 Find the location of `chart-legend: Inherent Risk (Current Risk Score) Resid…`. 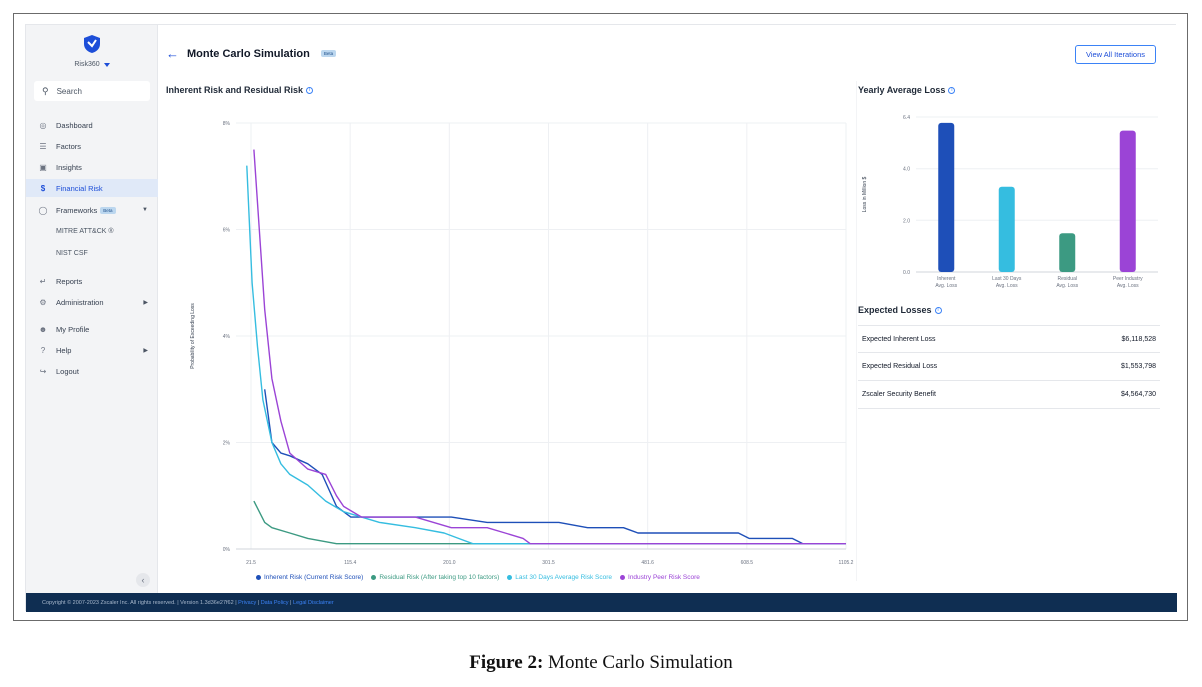

chart-legend: Inherent Risk (Current Risk Score) Resid… is located at coordinates (478, 577).